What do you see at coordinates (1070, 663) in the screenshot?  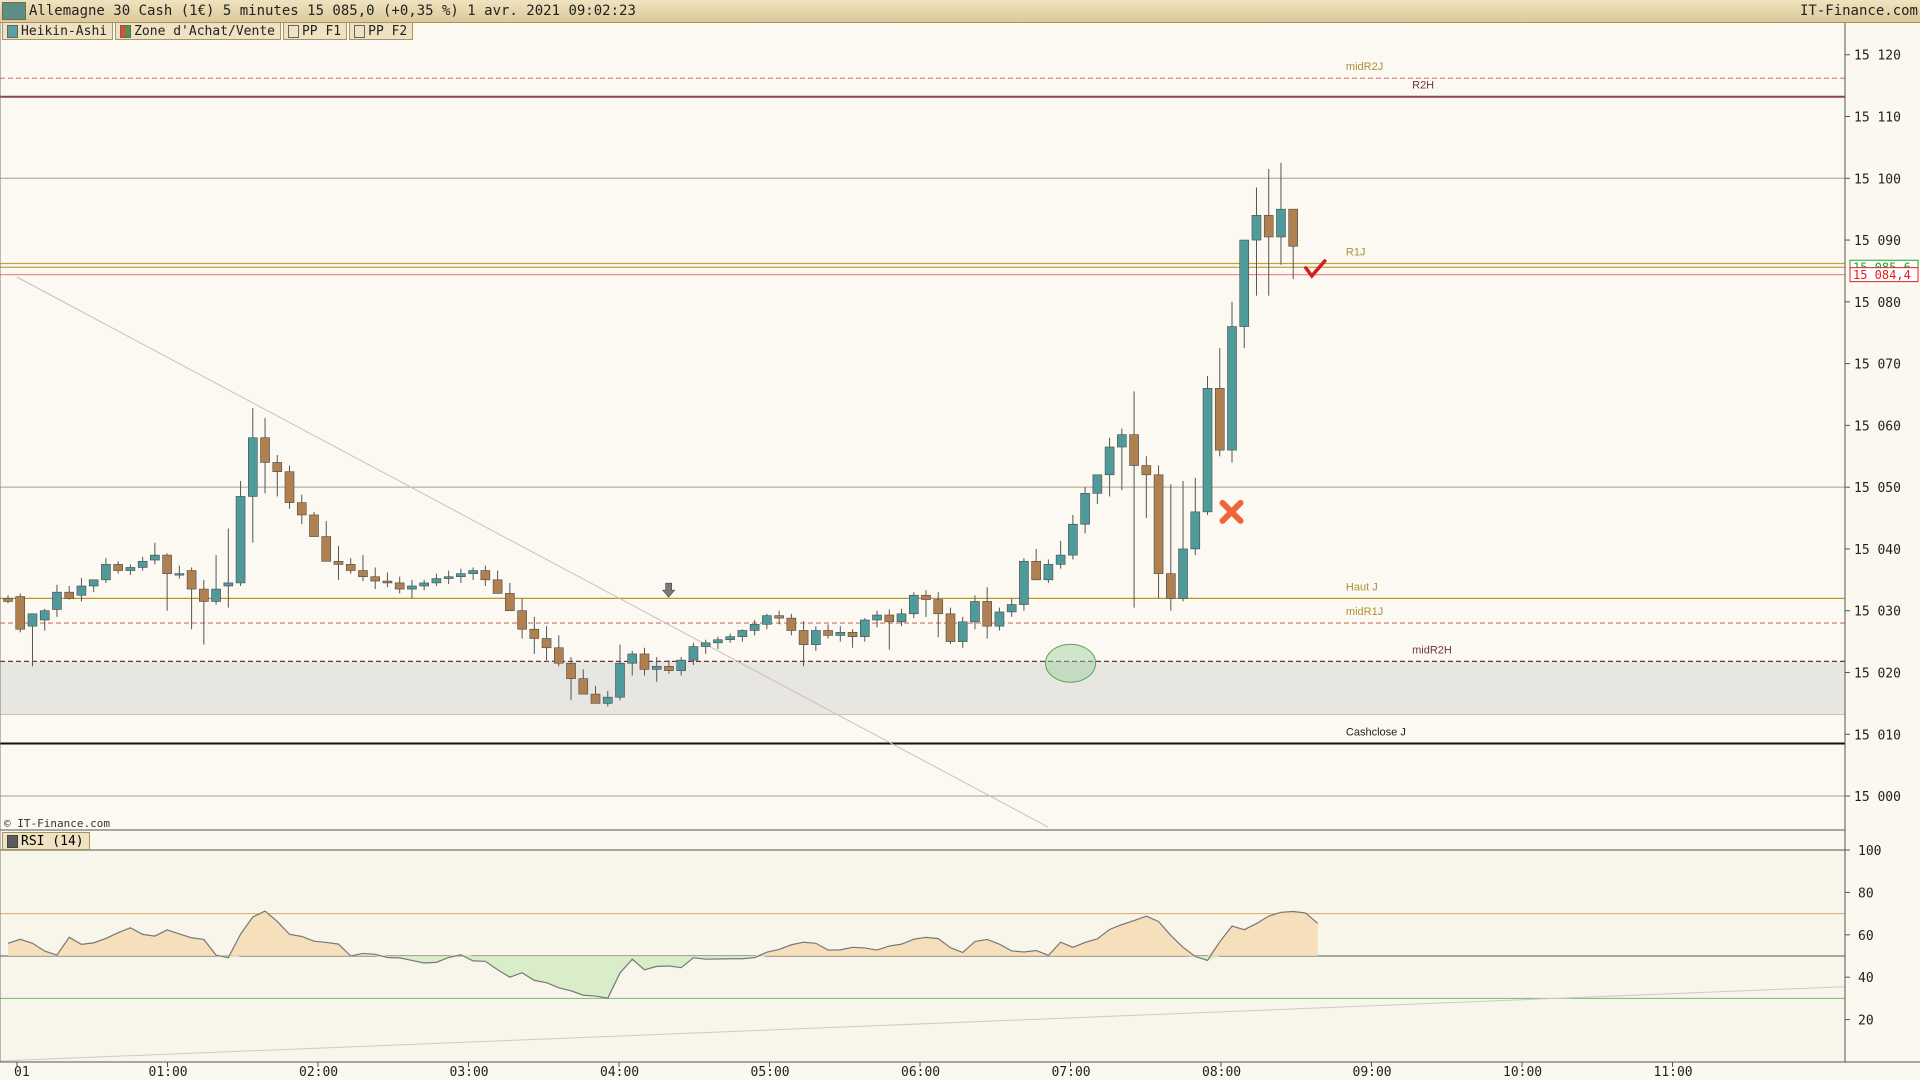 I see `buy-signal-icon` at bounding box center [1070, 663].